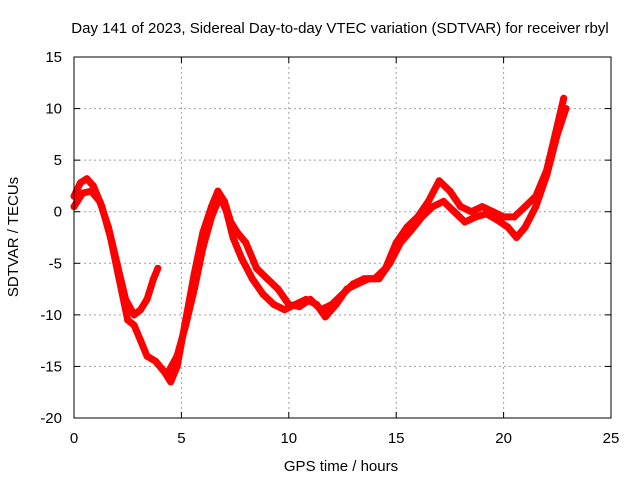  Describe the element at coordinates (51, 315) in the screenshot. I see `y-tick-label: -10` at that location.